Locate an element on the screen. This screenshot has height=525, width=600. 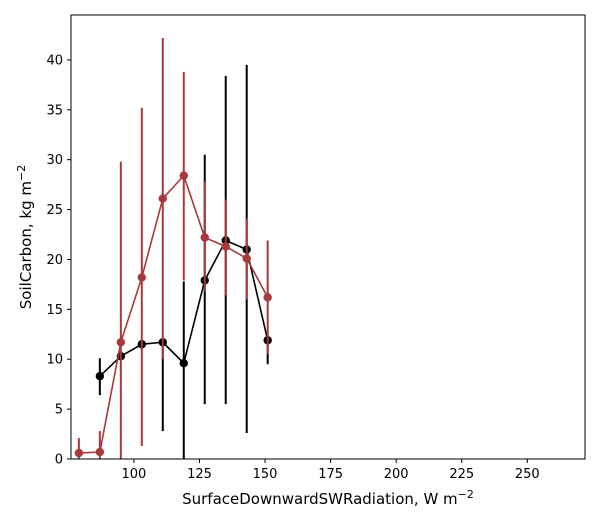
x-axis-label-exp: −2 is located at coordinates (466, 494).